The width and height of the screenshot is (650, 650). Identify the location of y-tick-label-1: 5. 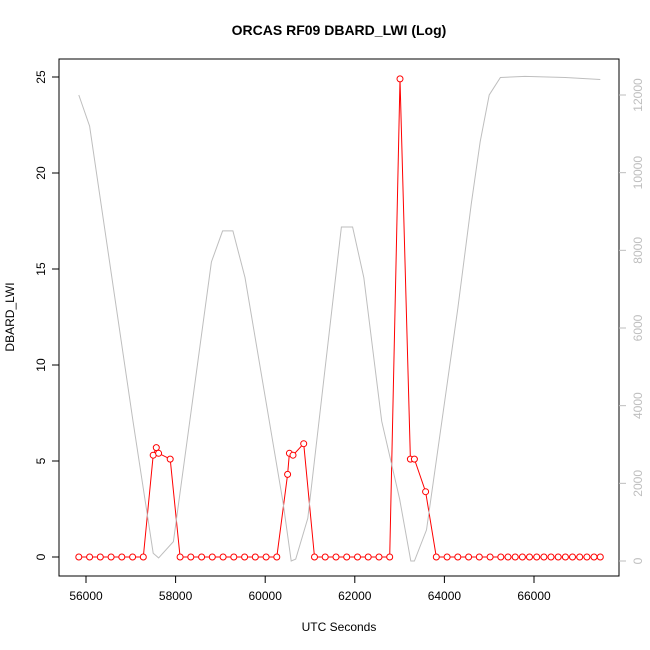
(41, 460).